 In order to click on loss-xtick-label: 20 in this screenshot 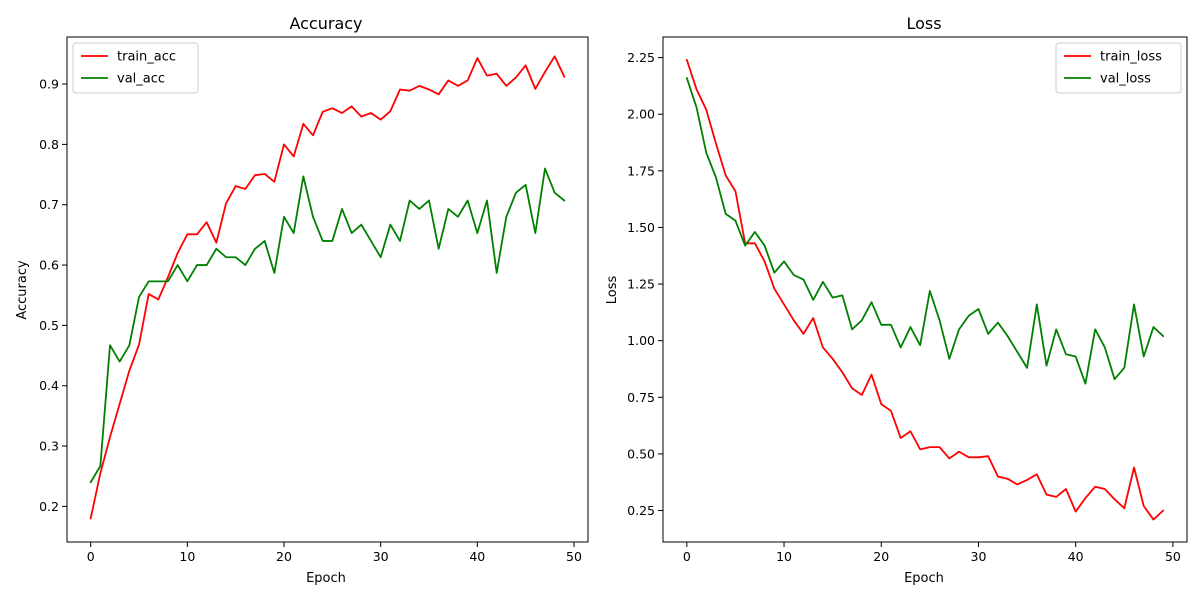, I will do `click(881, 556)`.